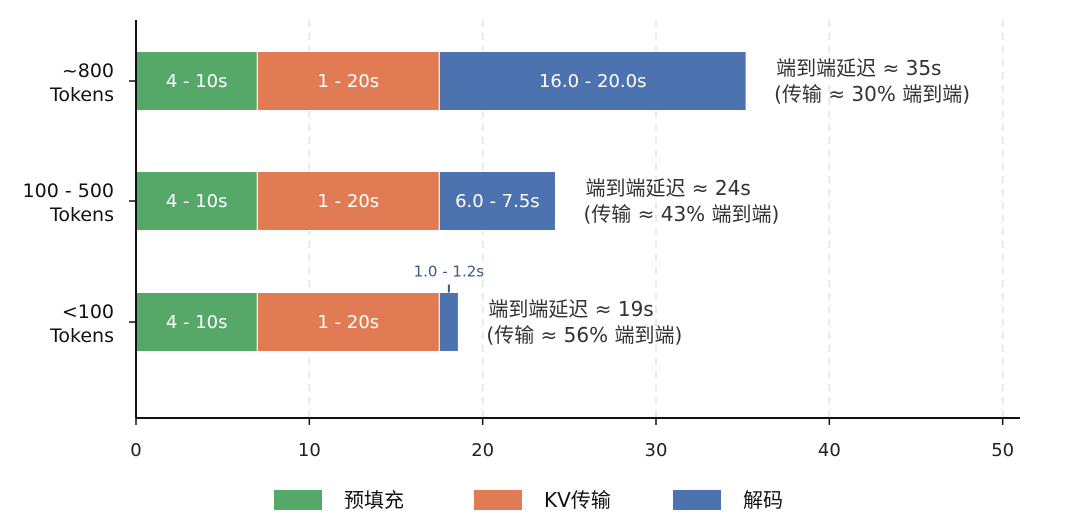 The height and width of the screenshot is (527, 1080). I want to click on category-label: <100, so click(88, 312).